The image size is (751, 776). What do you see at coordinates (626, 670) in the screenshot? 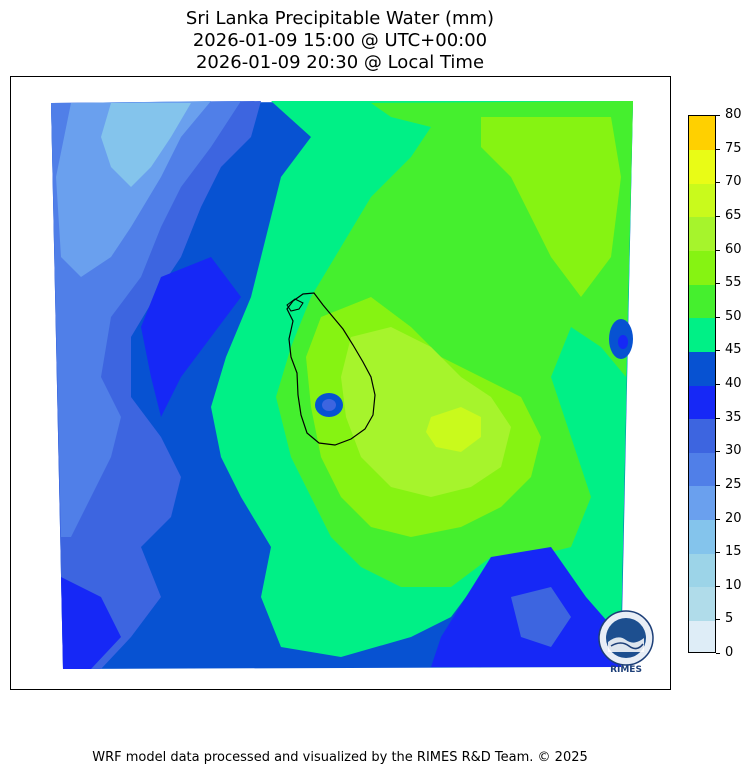
I see `logo-text: RIMES` at bounding box center [626, 670].